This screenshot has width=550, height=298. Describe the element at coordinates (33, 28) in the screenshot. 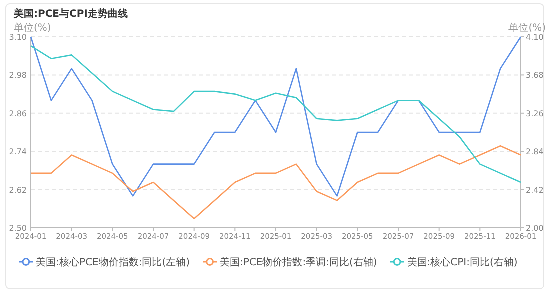

I see `y-axis-title: 单位(%)` at that location.